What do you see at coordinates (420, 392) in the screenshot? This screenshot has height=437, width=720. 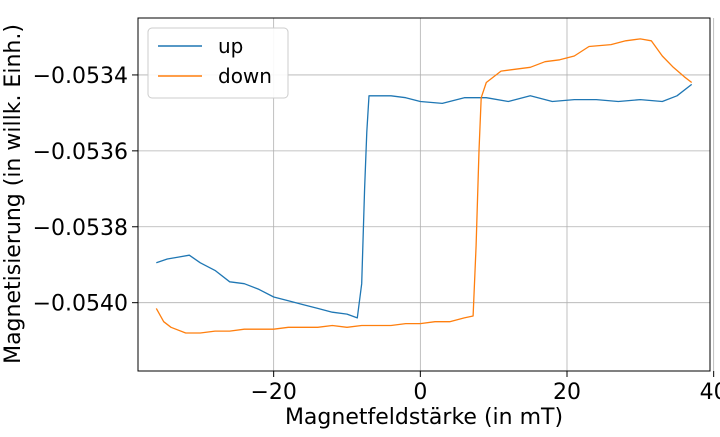 I see `x-tick-label: 0` at bounding box center [420, 392].